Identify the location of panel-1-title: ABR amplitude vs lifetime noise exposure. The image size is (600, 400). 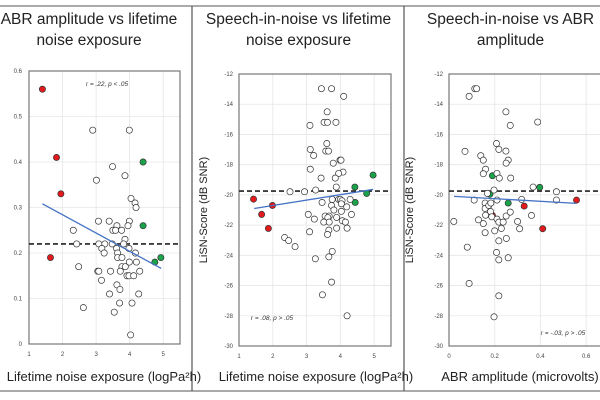
(96, 30).